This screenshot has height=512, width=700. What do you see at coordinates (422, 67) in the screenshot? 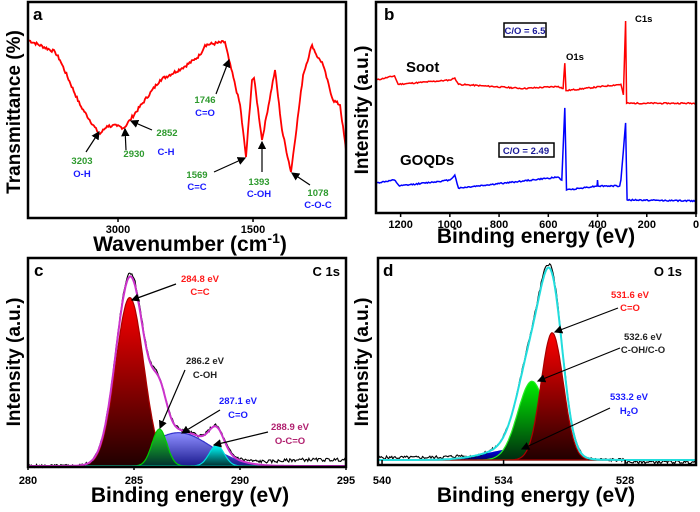
I see `series-label-soot: Soot` at bounding box center [422, 67].